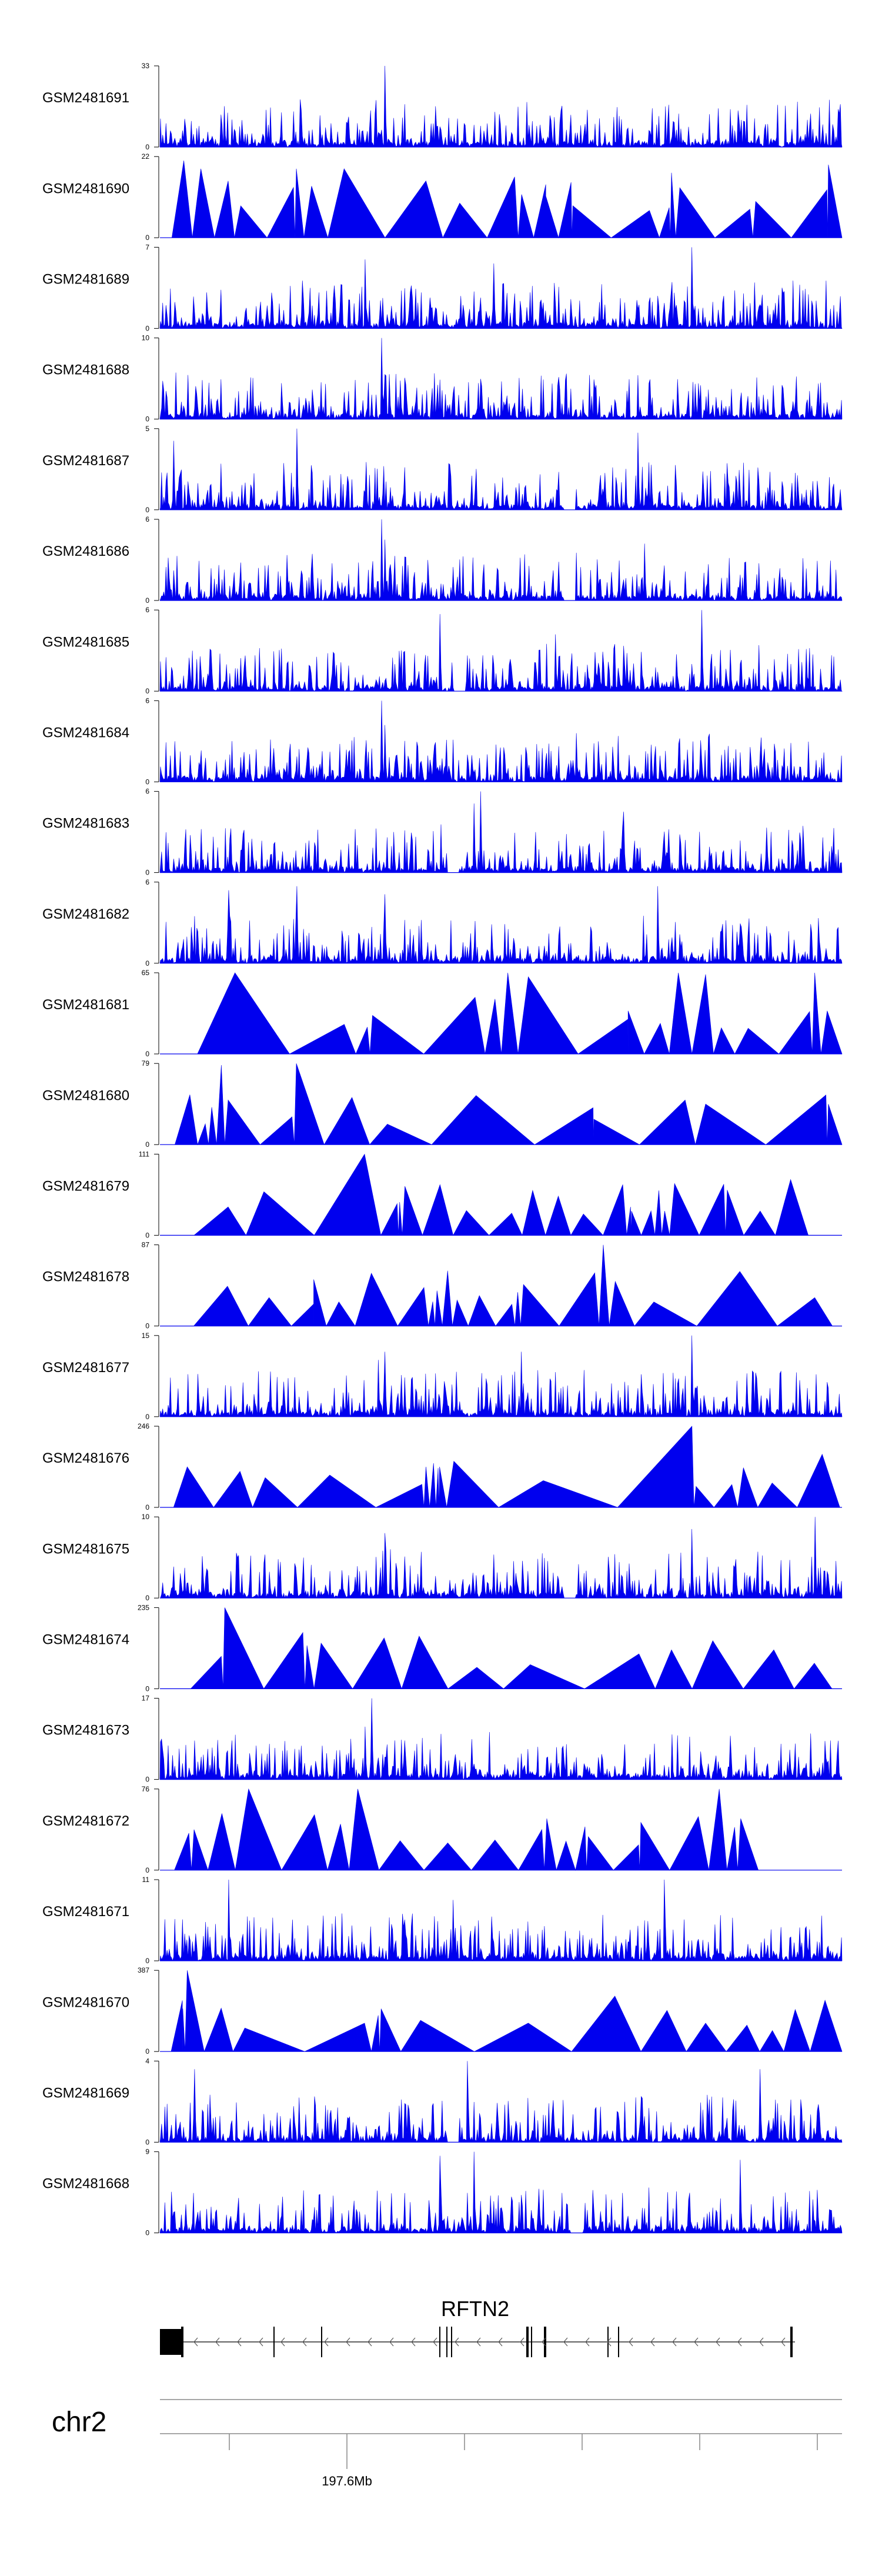 The width and height of the screenshot is (882, 2576). Describe the element at coordinates (442, 1829) in the screenshot. I see `track-GSM2481672: GSM2481672 76 0` at that location.